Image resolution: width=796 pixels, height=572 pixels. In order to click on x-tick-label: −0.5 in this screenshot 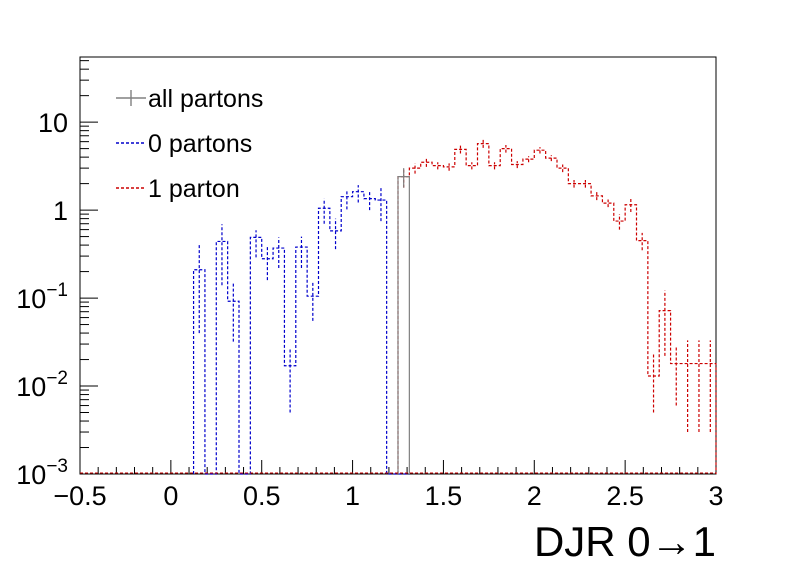, I will do `click(79, 496)`.